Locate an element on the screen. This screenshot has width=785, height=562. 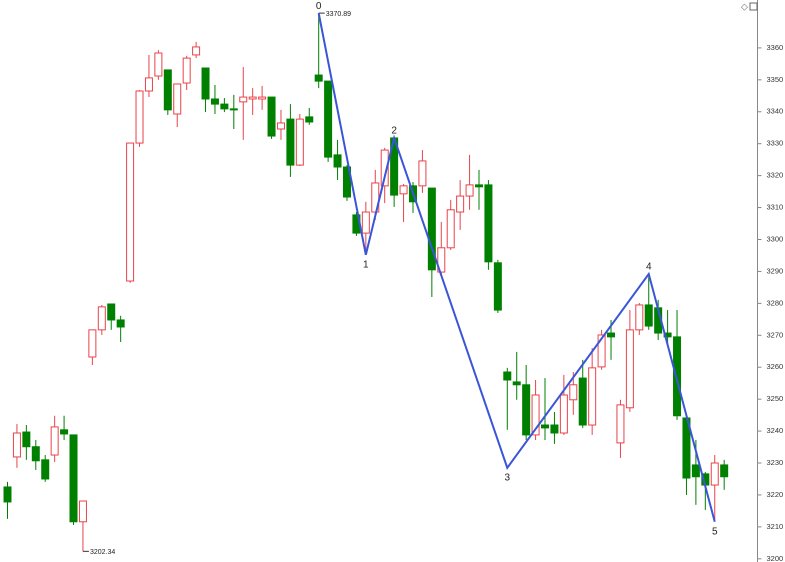
wave-label: 3 is located at coordinates (508, 477).